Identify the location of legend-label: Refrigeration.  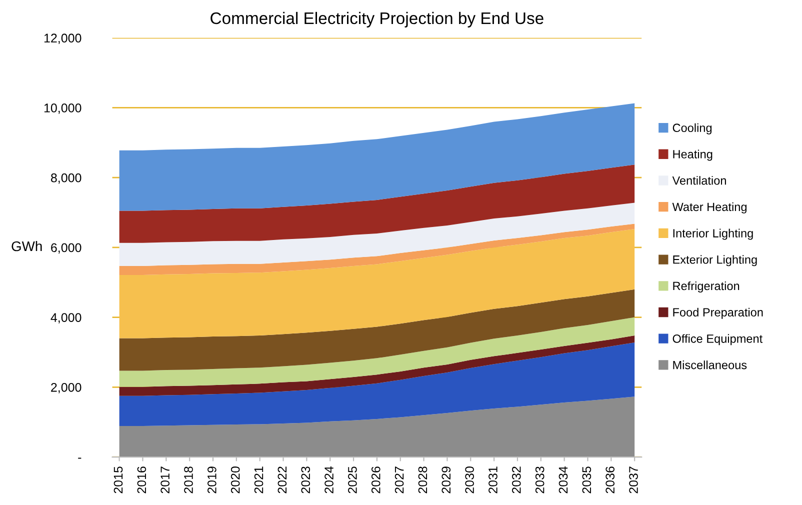
(706, 286).